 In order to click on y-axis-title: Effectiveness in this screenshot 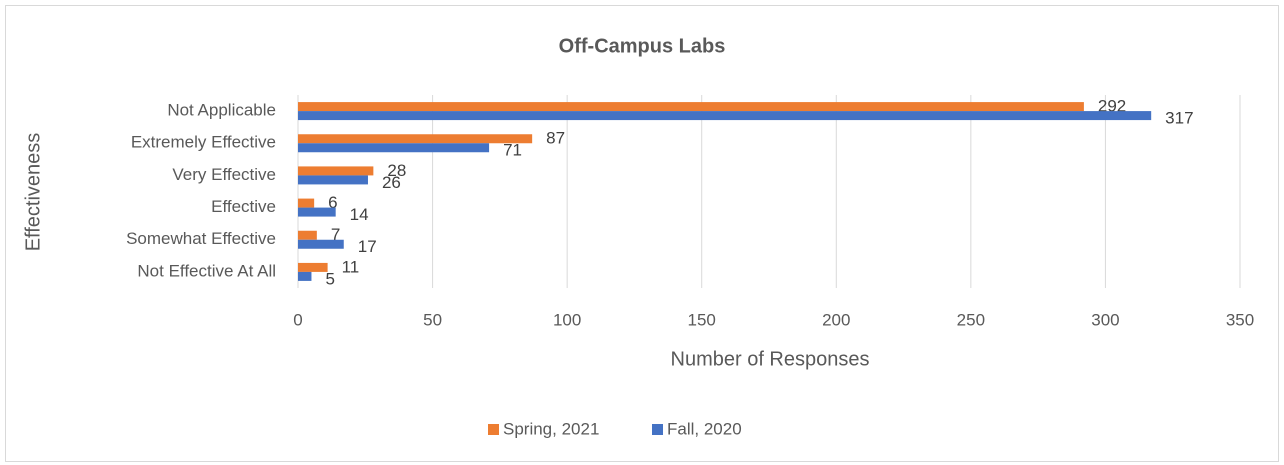, I will do `click(33, 192)`.